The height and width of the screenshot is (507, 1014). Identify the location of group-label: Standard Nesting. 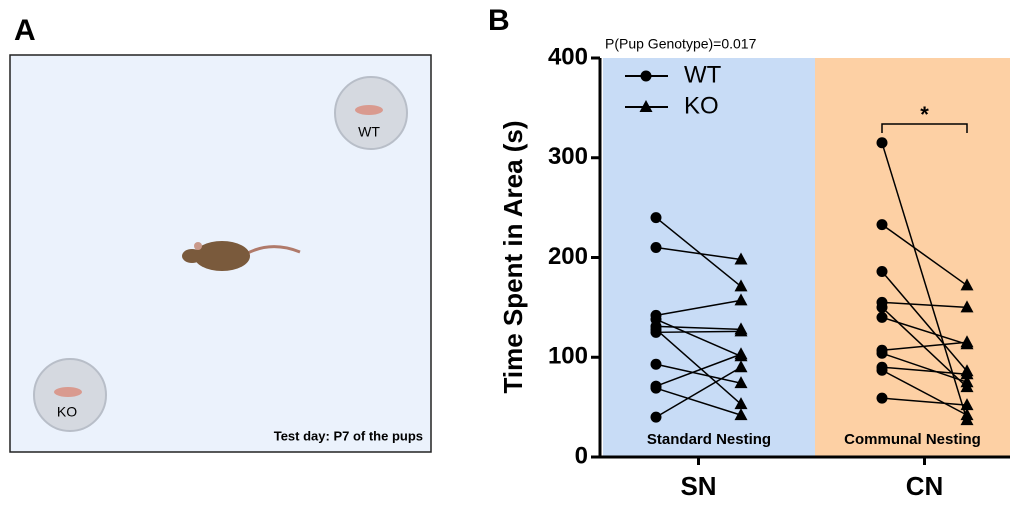
(709, 439).